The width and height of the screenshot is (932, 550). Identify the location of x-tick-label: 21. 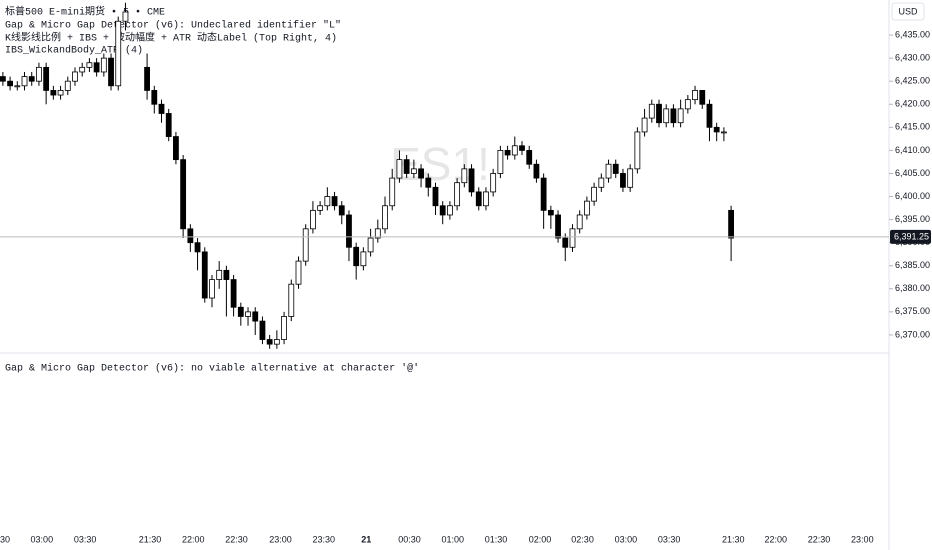
(366, 539).